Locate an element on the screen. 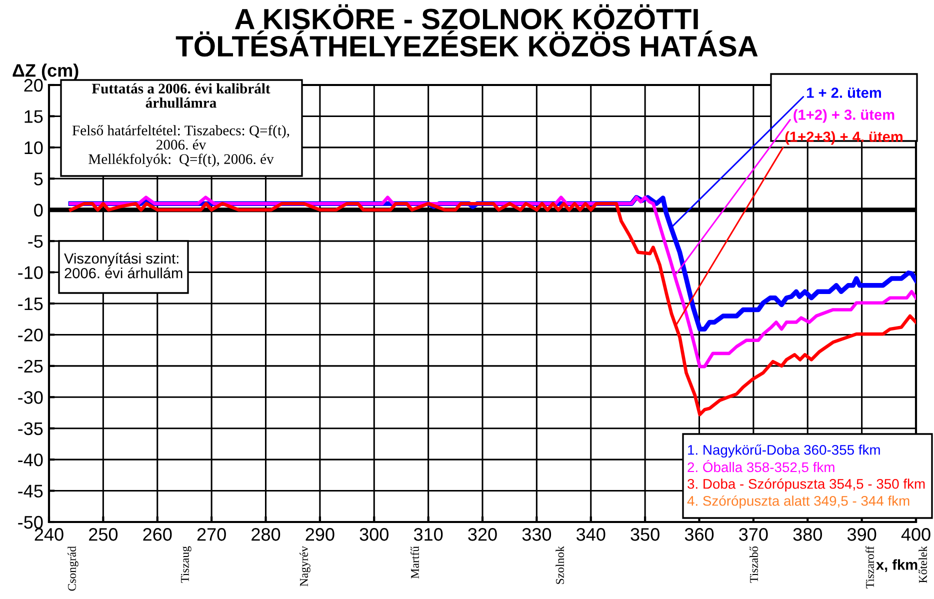 The height and width of the screenshot is (599, 934). y-tick-label: -30 is located at coordinates (30, 397).